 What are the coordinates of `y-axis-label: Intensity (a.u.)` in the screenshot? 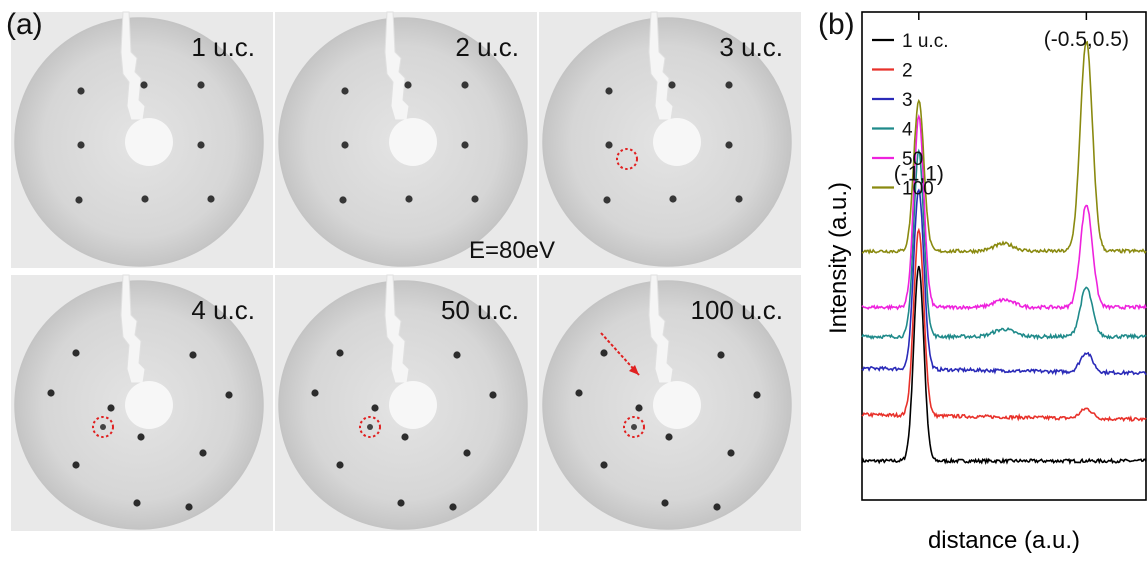 It's located at (838, 258).